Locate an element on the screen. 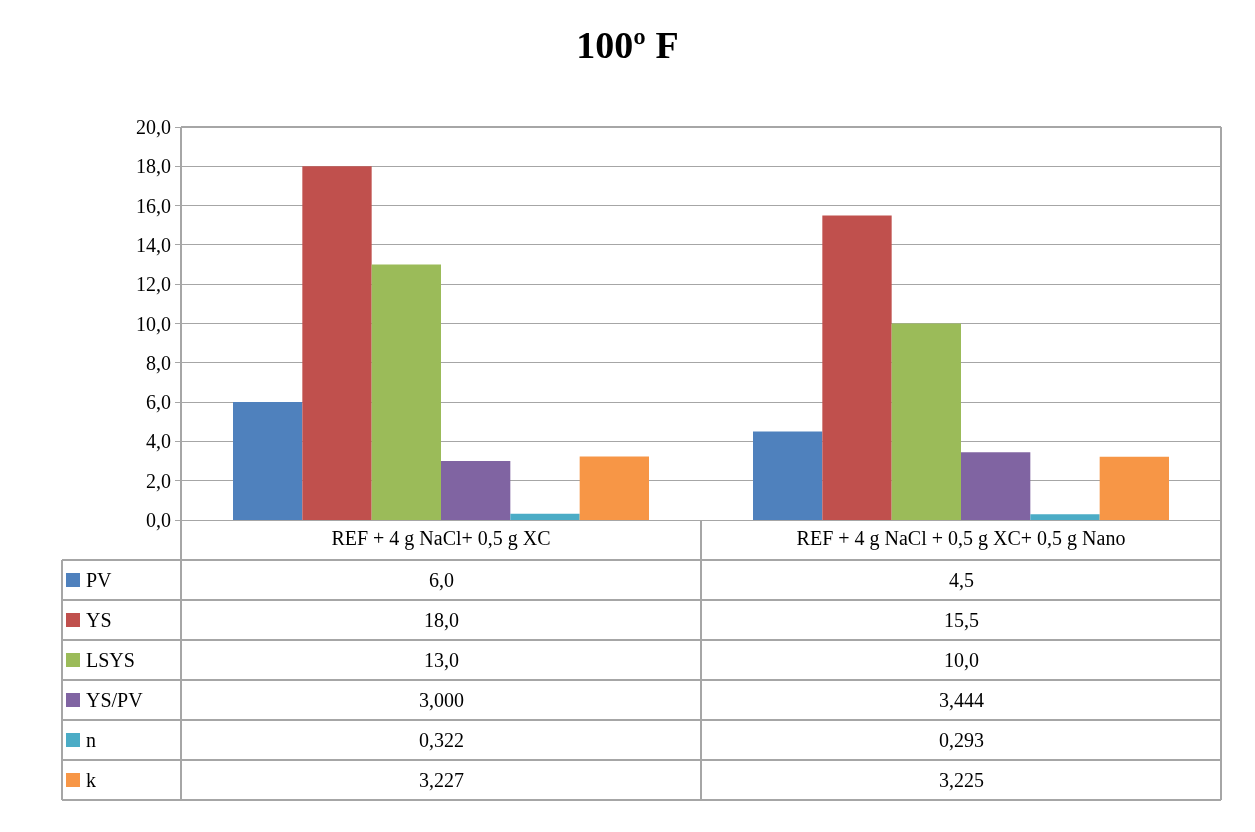 Image resolution: width=1255 pixels, height=832 pixels. y-tick-label: 16,0 is located at coordinates (153, 205).